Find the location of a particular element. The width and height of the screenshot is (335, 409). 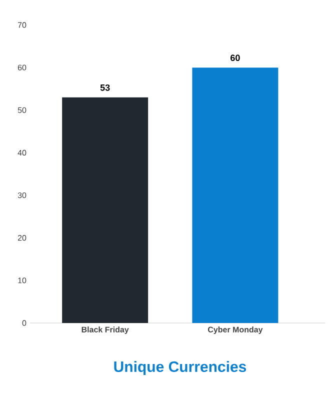

y-tick-label: 50 is located at coordinates (22, 110).